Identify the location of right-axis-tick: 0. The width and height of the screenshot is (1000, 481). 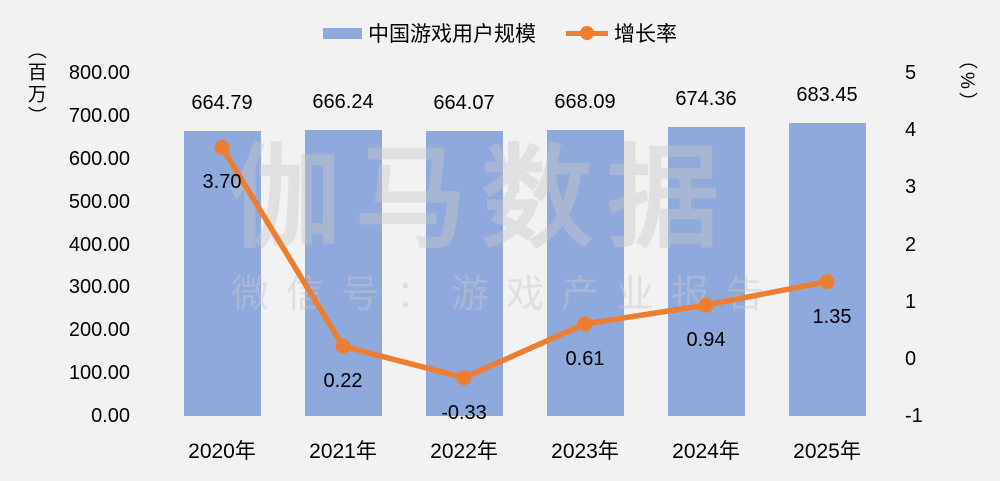
(911, 358).